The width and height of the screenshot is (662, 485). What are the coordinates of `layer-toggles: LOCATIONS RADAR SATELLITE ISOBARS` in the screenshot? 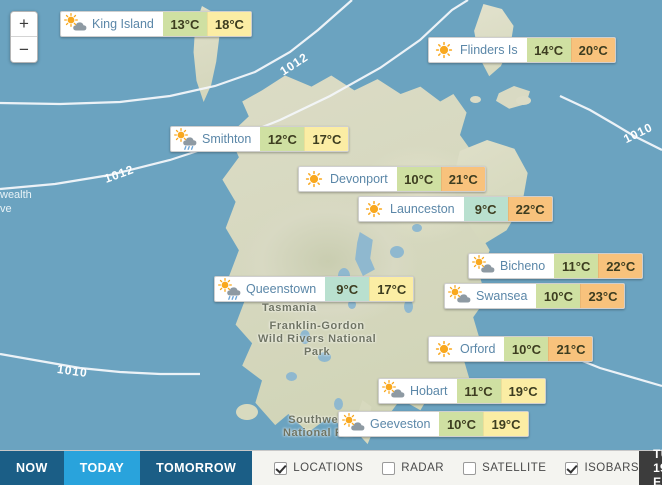 It's located at (446, 468).